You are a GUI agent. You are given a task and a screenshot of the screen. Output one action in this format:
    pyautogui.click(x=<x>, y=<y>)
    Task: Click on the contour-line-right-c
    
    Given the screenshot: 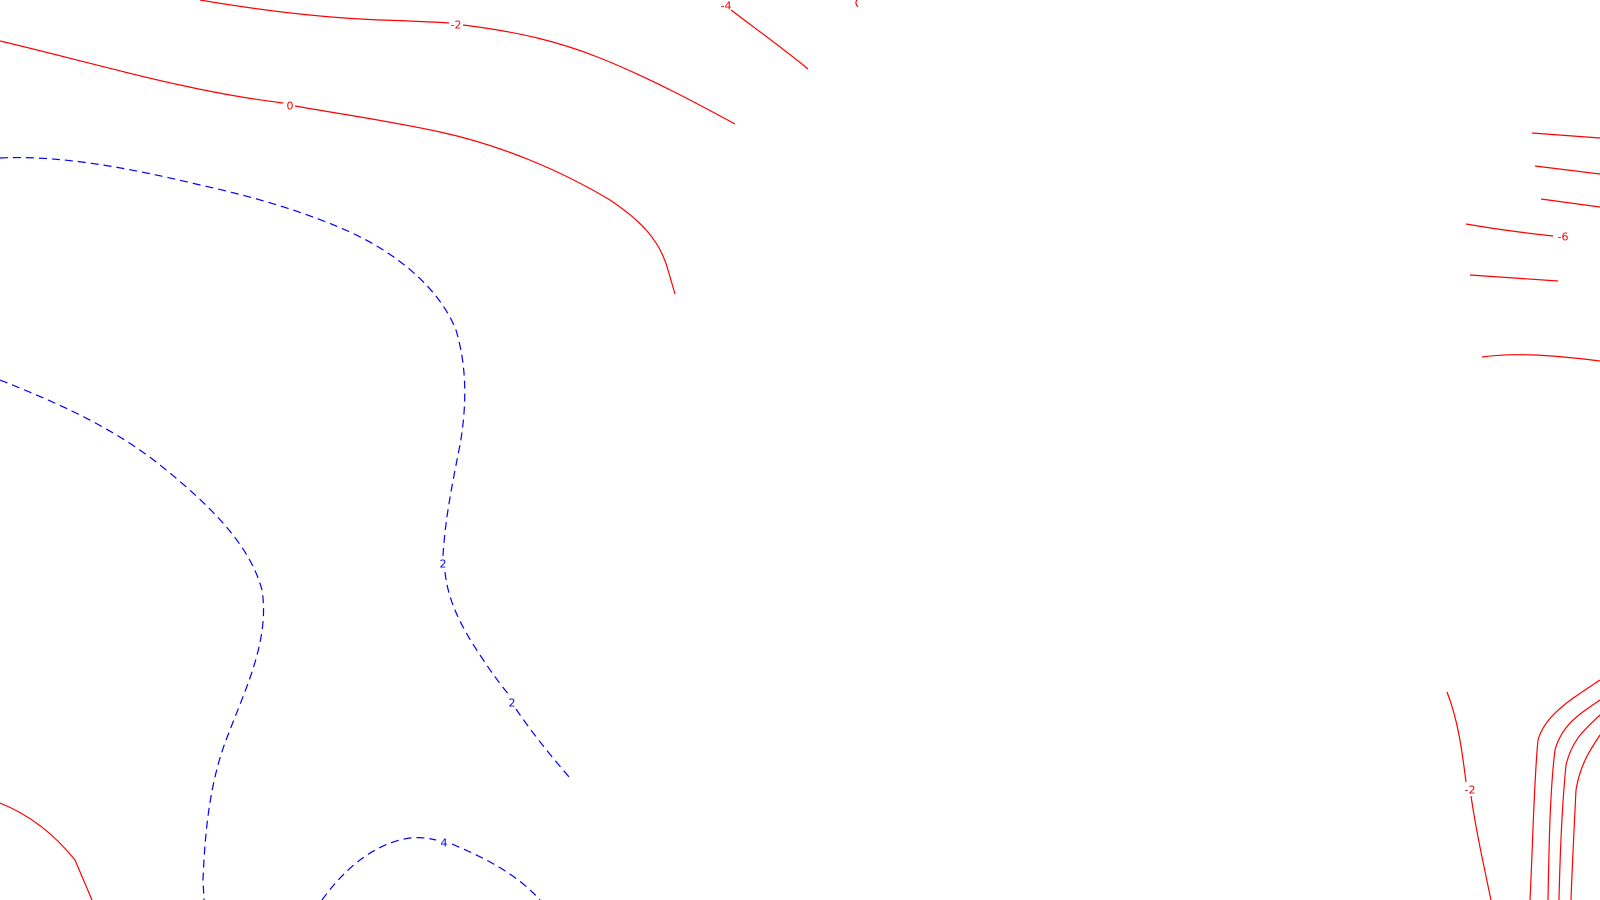 What is the action you would take?
    pyautogui.click(x=1570, y=203)
    